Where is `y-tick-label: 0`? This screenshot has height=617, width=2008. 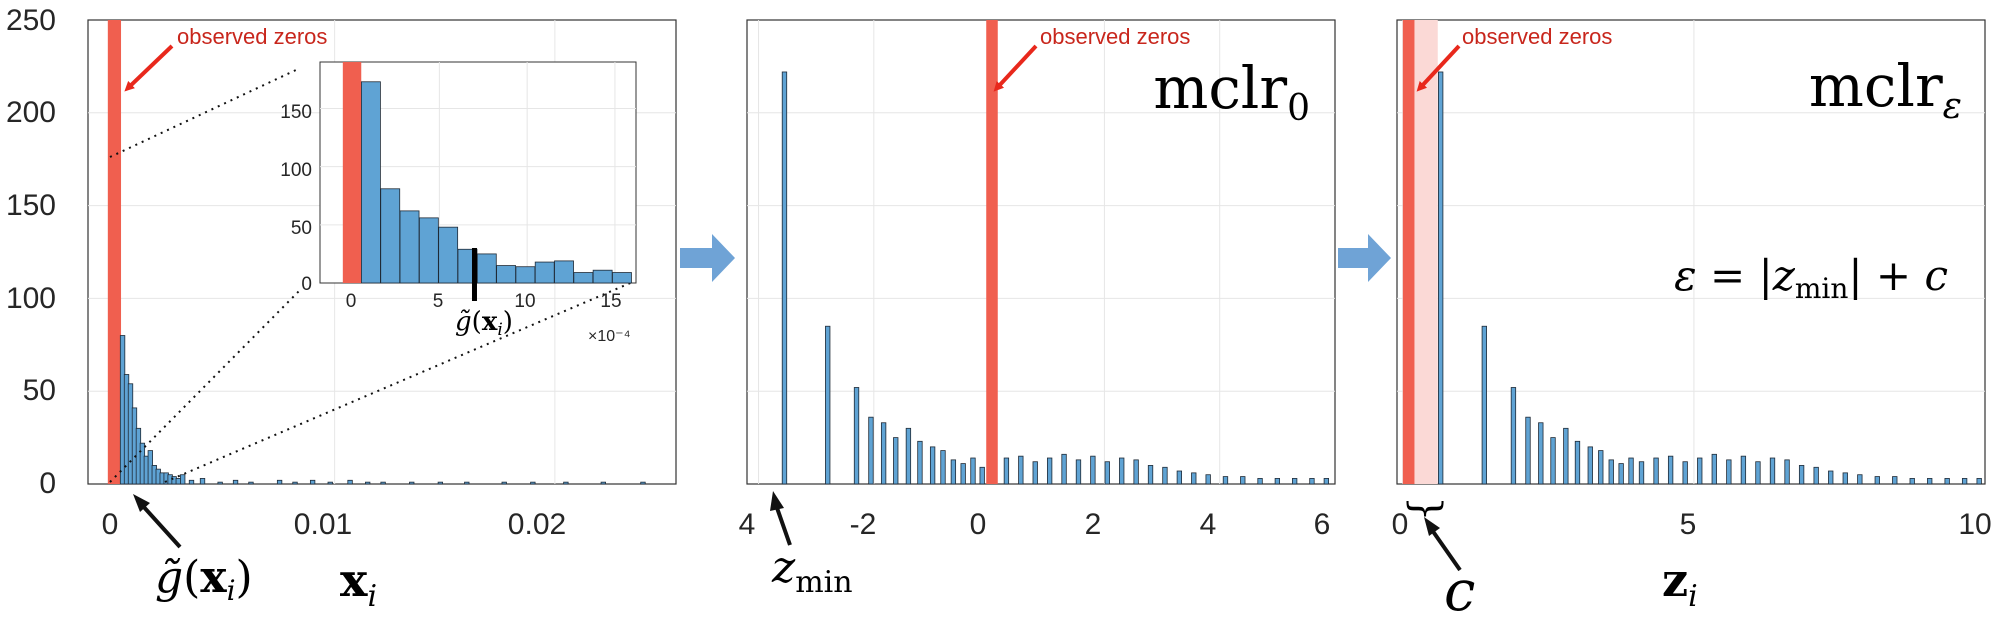
y-tick-label: 0 is located at coordinates (47, 483).